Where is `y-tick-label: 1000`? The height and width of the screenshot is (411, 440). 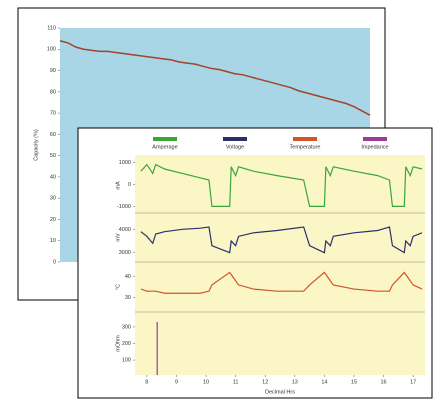
y-tick-label: 1000 is located at coordinates (125, 163).